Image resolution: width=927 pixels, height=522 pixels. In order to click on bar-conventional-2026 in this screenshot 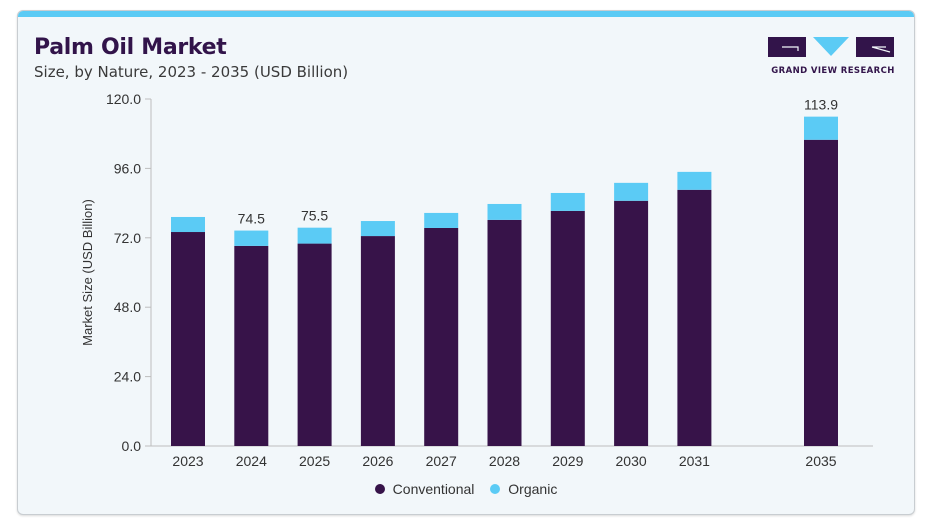, I will do `click(377, 341)`.